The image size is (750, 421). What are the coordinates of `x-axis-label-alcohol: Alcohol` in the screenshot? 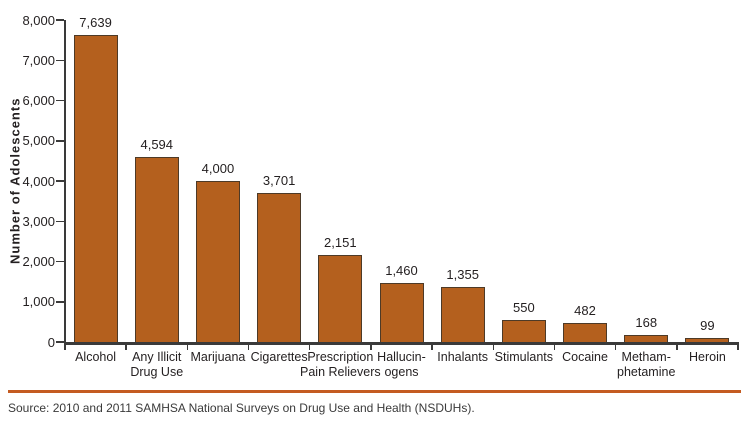 It's located at (96, 357).